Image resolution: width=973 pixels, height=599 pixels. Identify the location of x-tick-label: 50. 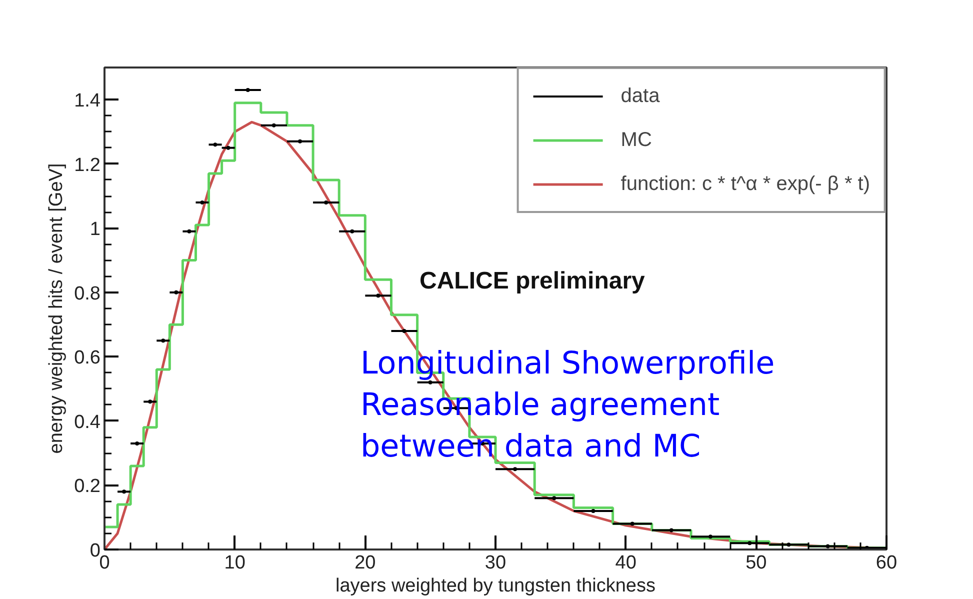
(756, 563).